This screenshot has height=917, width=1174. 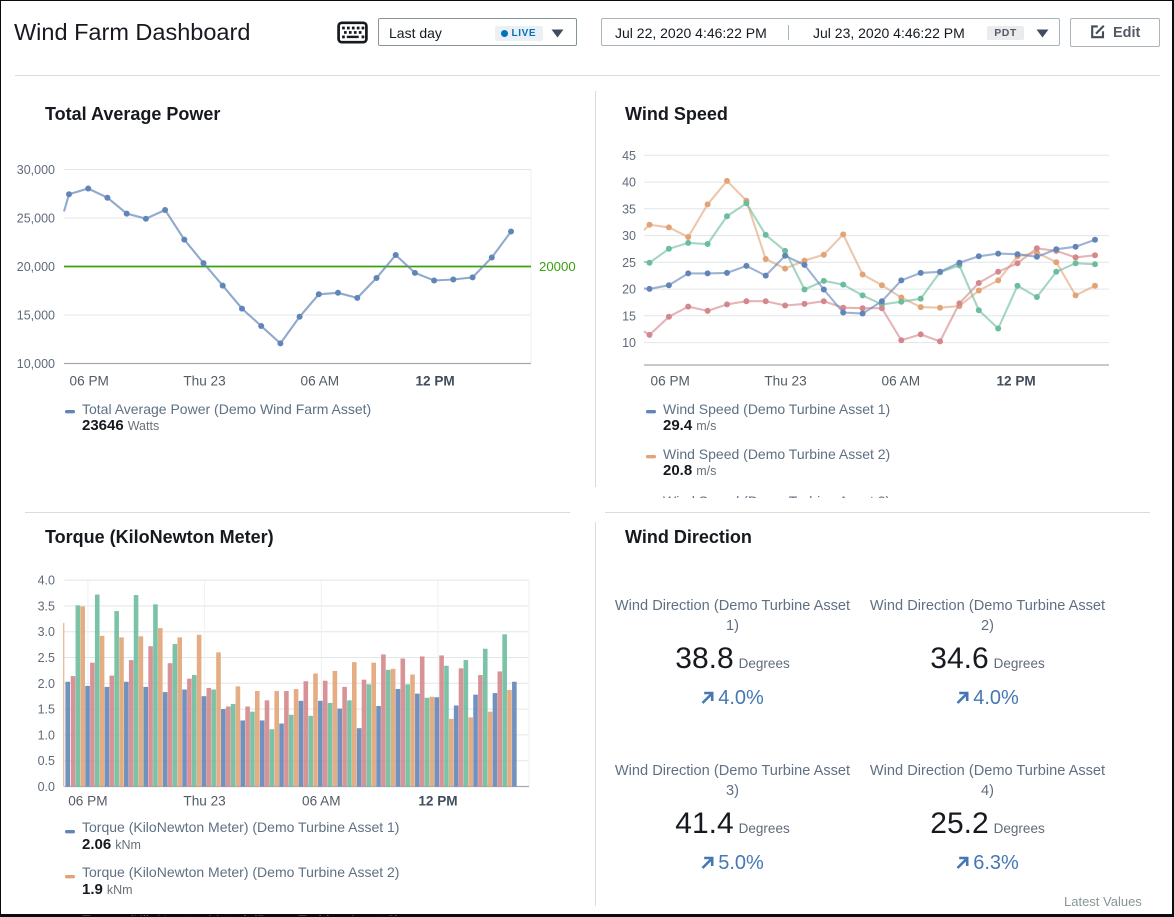 What do you see at coordinates (36, 170) in the screenshot?
I see `svg-text: 30,000` at bounding box center [36, 170].